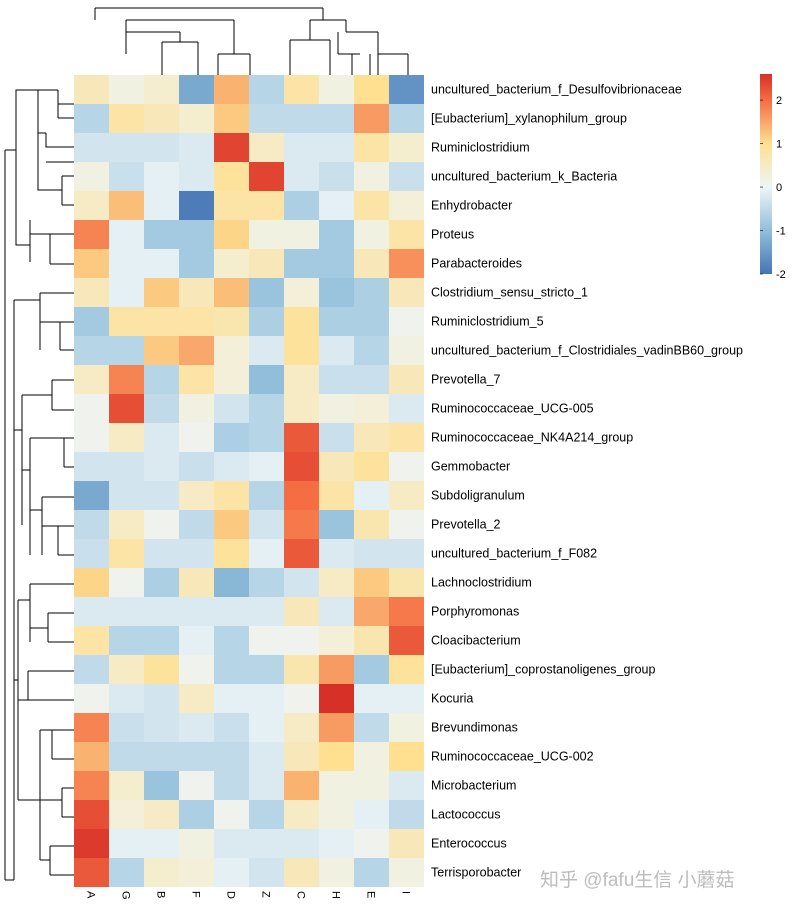 The width and height of the screenshot is (799, 912). What do you see at coordinates (336, 895) in the screenshot?
I see `column-label: H` at bounding box center [336, 895].